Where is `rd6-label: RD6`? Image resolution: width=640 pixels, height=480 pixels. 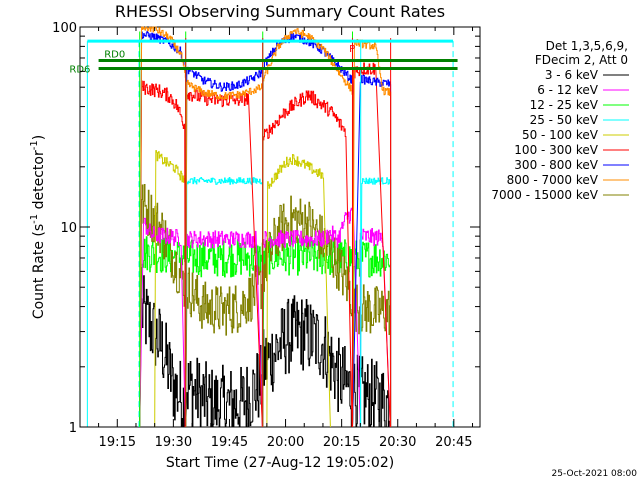 rd6-label: RD6 is located at coordinates (79, 70).